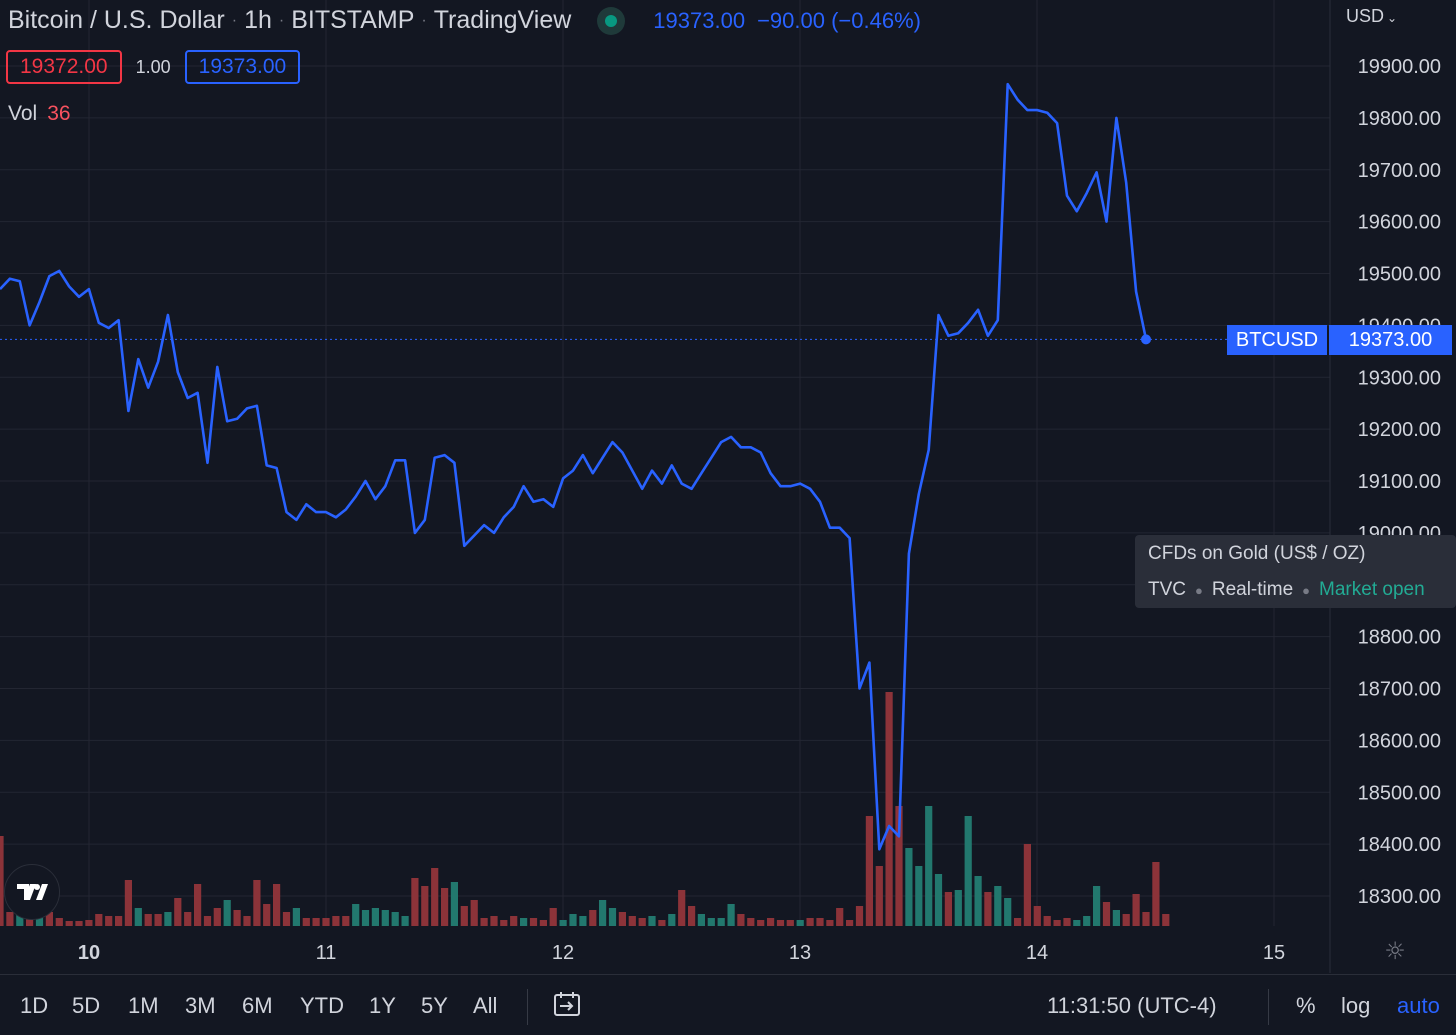 The height and width of the screenshot is (1035, 1456). What do you see at coordinates (1371, 16) in the screenshot?
I see `currency-selector: USD ⌄` at bounding box center [1371, 16].